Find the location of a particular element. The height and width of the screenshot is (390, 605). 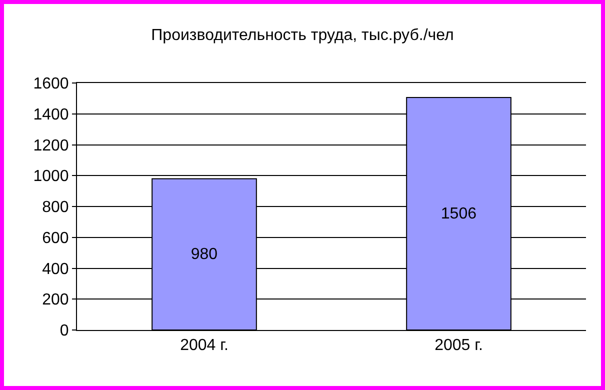

y-tick-label: 600 is located at coordinates (55, 238).